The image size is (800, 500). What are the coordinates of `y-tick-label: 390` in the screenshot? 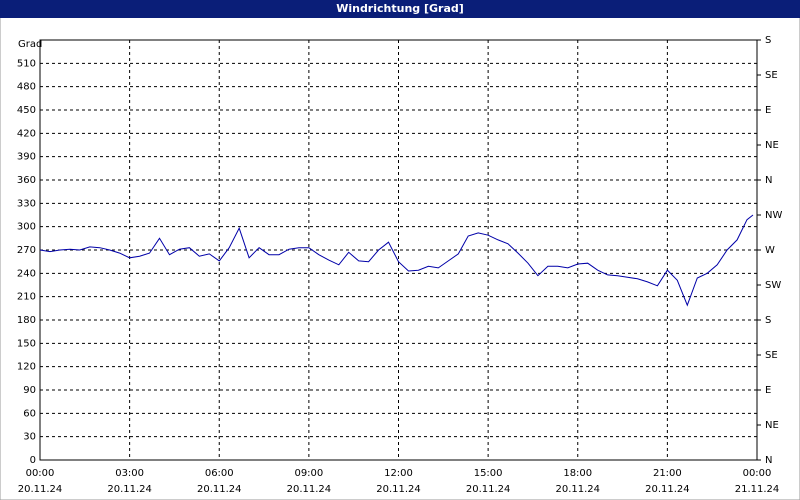 It's located at (26, 157).